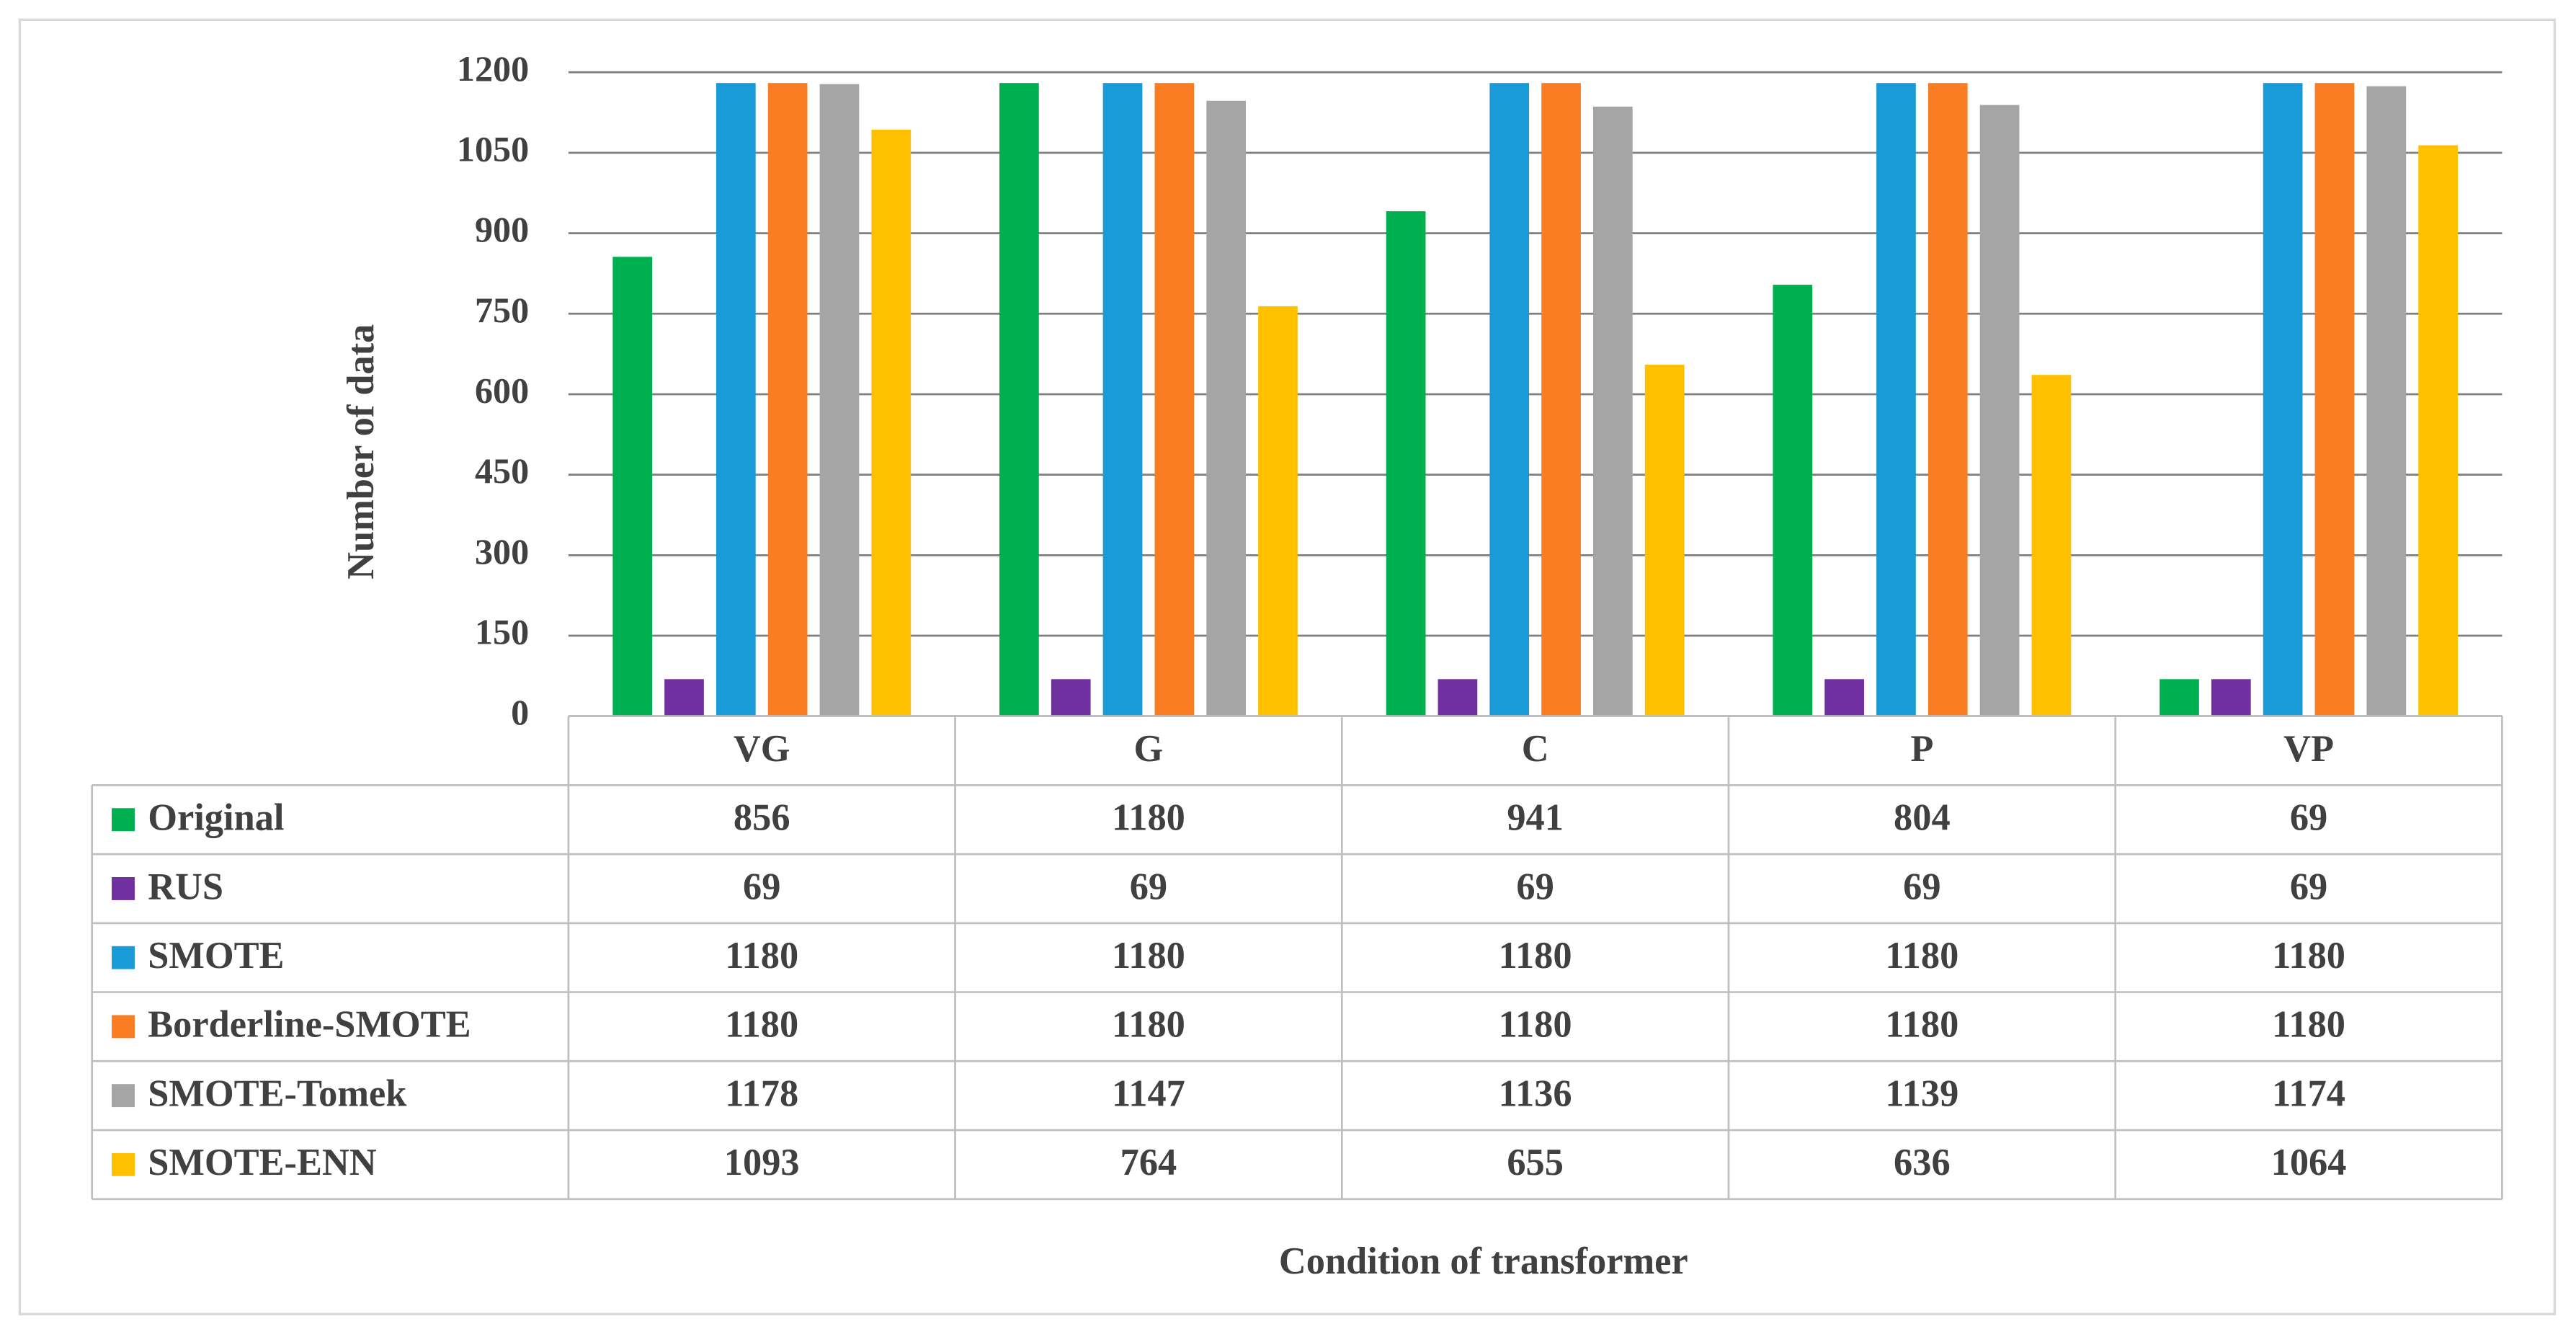 The height and width of the screenshot is (1342, 2576). What do you see at coordinates (761, 1093) in the screenshot?
I see `table-value: 1178` at bounding box center [761, 1093].